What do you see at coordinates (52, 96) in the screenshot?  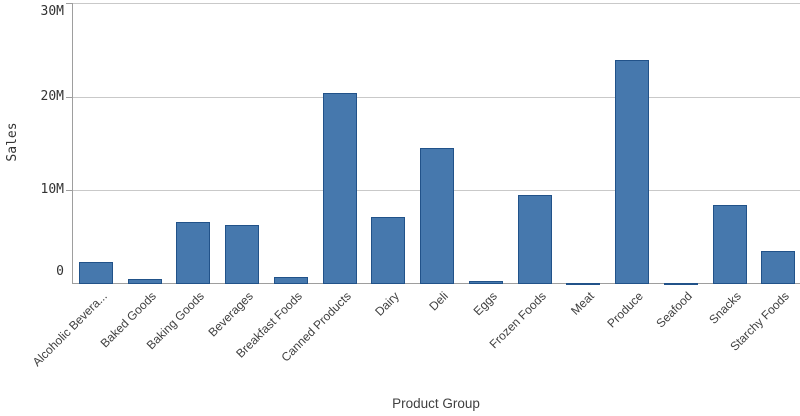 I see `y-tick-label-20m: 20M` at bounding box center [52, 96].